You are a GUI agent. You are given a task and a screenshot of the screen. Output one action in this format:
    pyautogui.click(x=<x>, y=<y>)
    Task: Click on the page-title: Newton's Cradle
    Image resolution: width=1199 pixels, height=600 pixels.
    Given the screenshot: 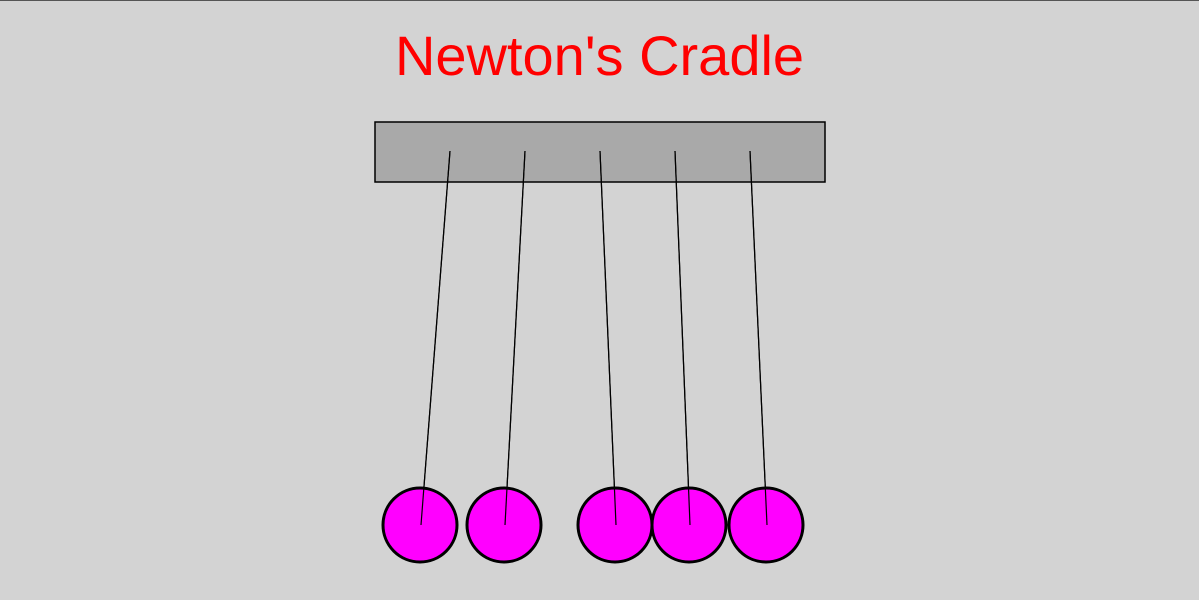 What is the action you would take?
    pyautogui.click(x=599, y=55)
    